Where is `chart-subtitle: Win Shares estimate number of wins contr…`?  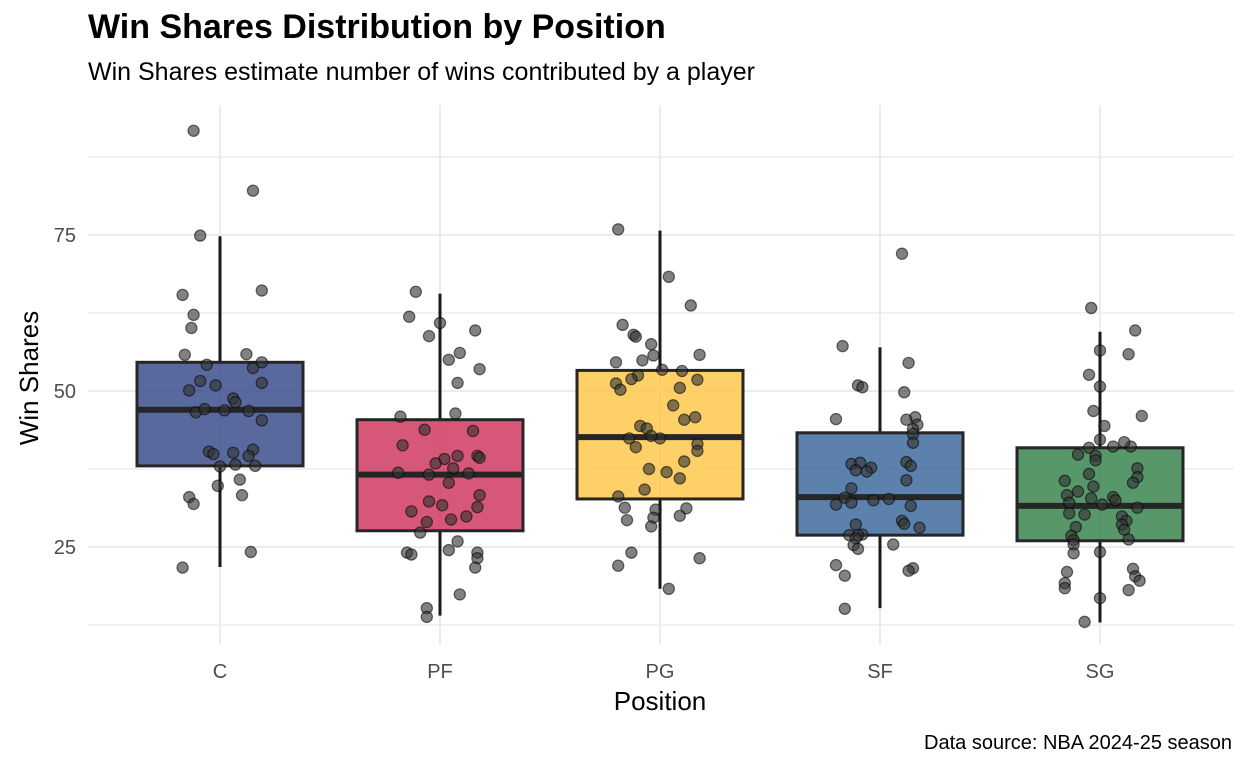
chart-subtitle: Win Shares estimate number of wins contr… is located at coordinates (421, 72).